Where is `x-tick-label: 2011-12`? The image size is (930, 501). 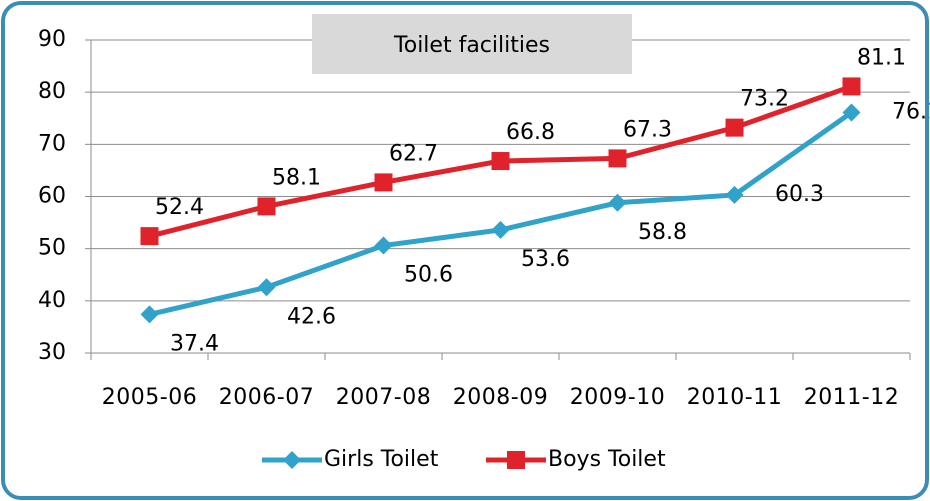
x-tick-label: 2011-12 is located at coordinates (851, 397).